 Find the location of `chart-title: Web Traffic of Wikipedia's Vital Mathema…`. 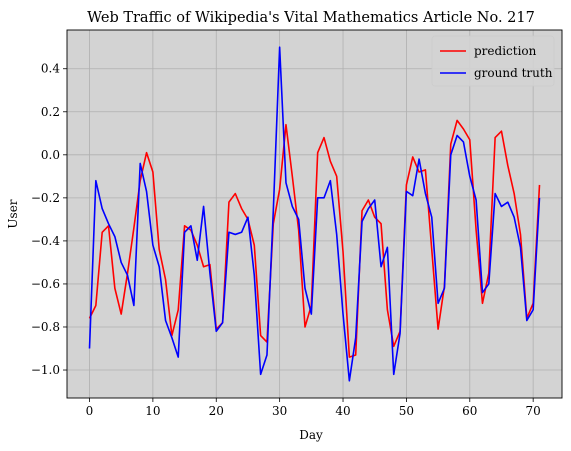

chart-title: Web Traffic of Wikipedia's Vital Mathema… is located at coordinates (311, 18).